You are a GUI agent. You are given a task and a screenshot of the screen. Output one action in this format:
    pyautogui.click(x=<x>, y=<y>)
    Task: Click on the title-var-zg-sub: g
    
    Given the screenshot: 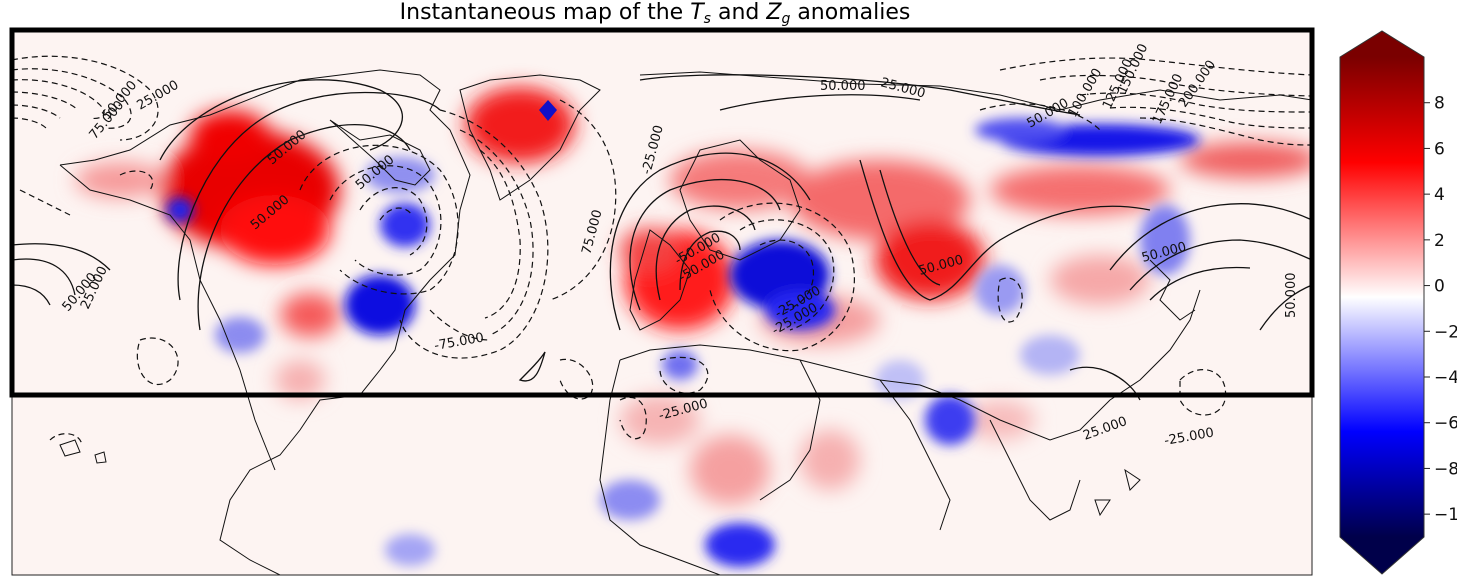 What is the action you would take?
    pyautogui.click(x=786, y=19)
    